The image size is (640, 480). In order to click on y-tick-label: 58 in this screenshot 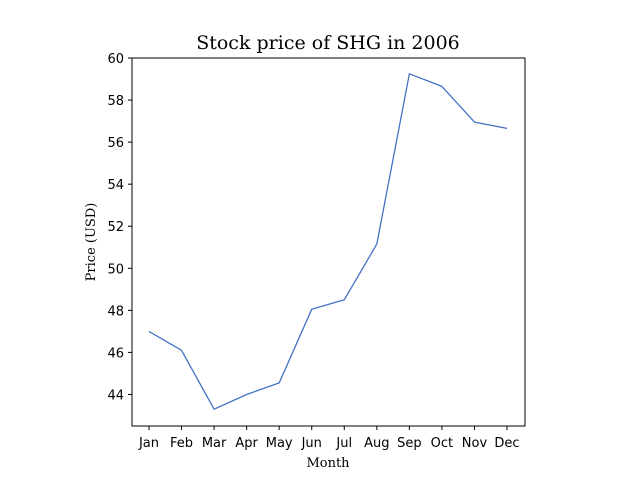, I will do `click(115, 101)`.